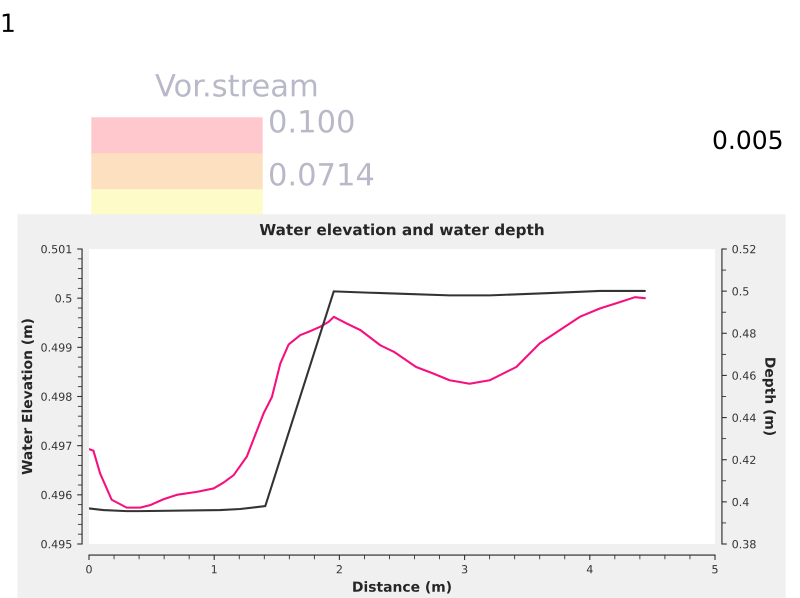 This screenshot has width=800, height=598. Describe the element at coordinates (312, 121) in the screenshot. I see `text: 0.100` at that location.